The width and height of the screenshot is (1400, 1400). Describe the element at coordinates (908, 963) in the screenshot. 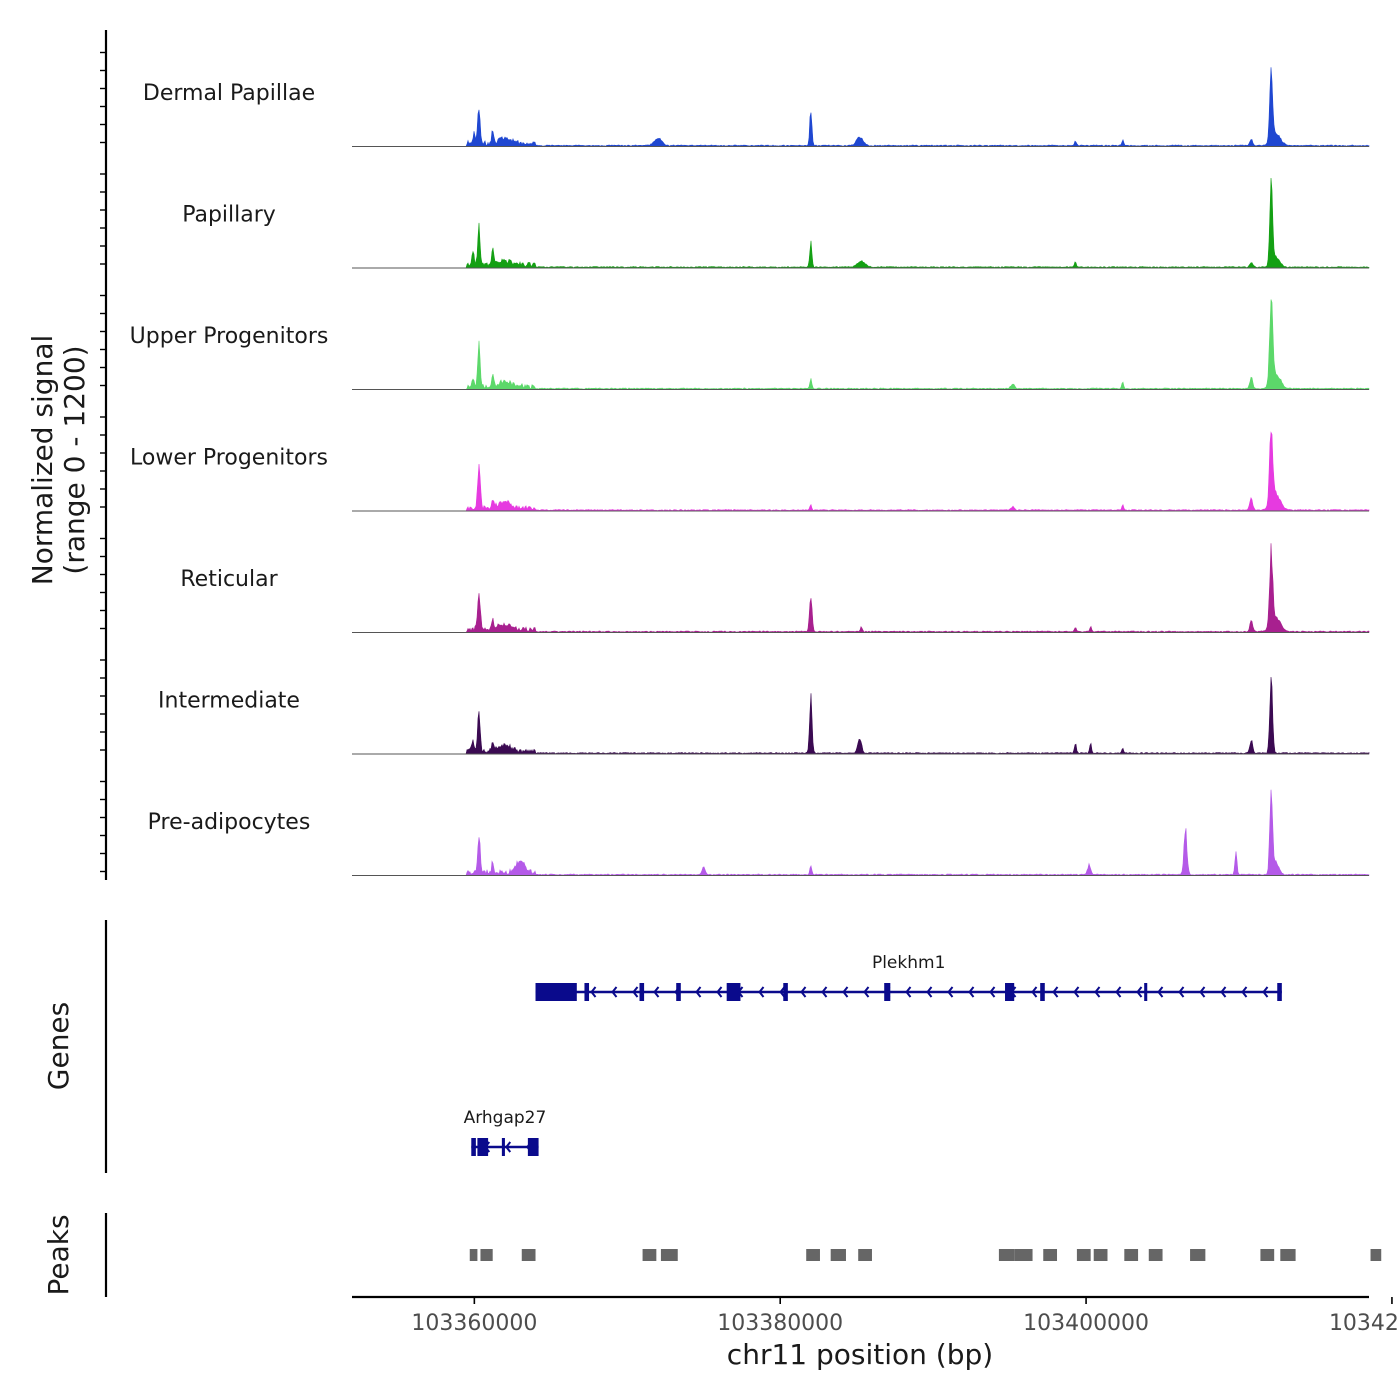

I see `gene-label: Plekhm1` at that location.